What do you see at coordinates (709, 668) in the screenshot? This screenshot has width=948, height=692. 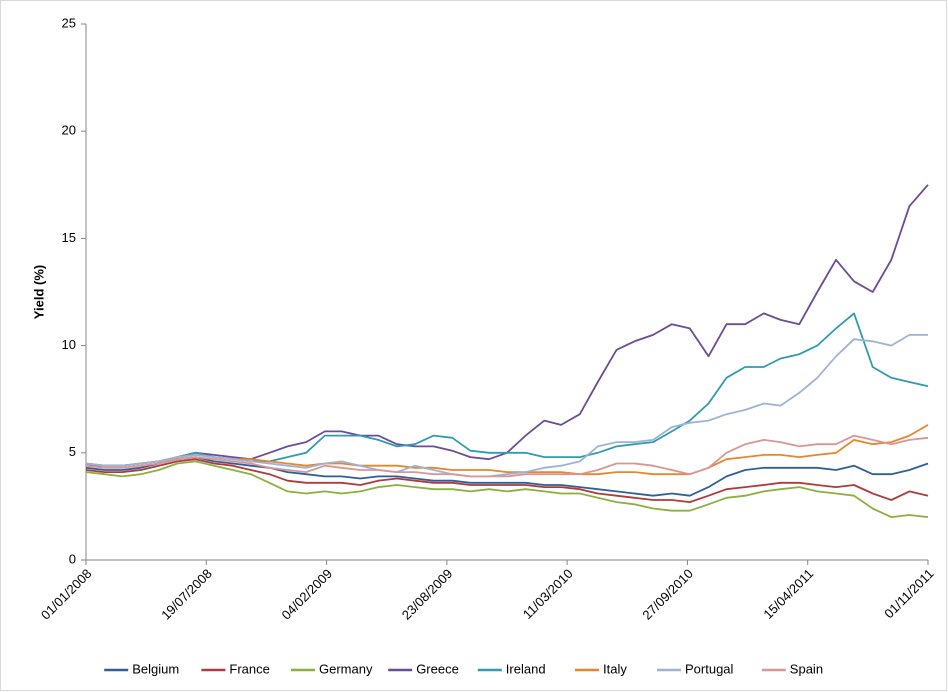 I see `legend-label: Portugal` at bounding box center [709, 668].